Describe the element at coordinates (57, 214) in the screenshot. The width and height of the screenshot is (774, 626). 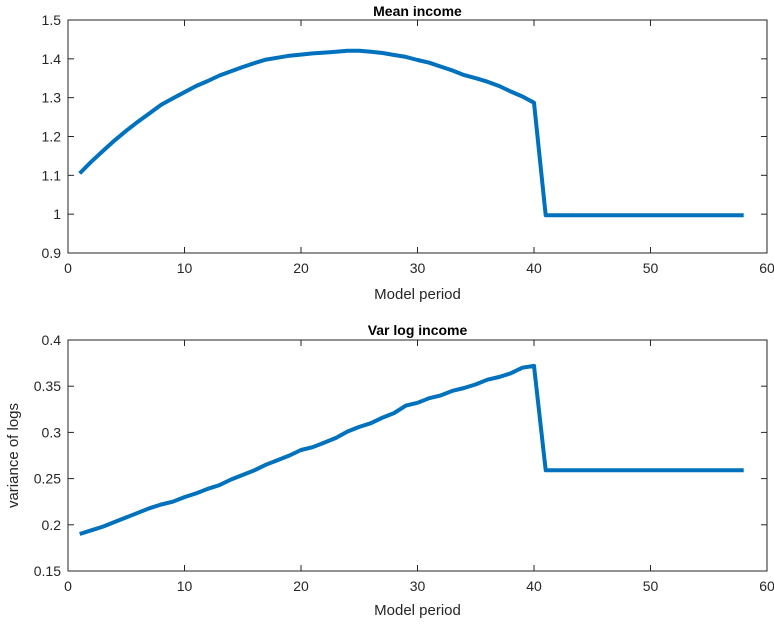
I see `y-tick-label: 1` at that location.